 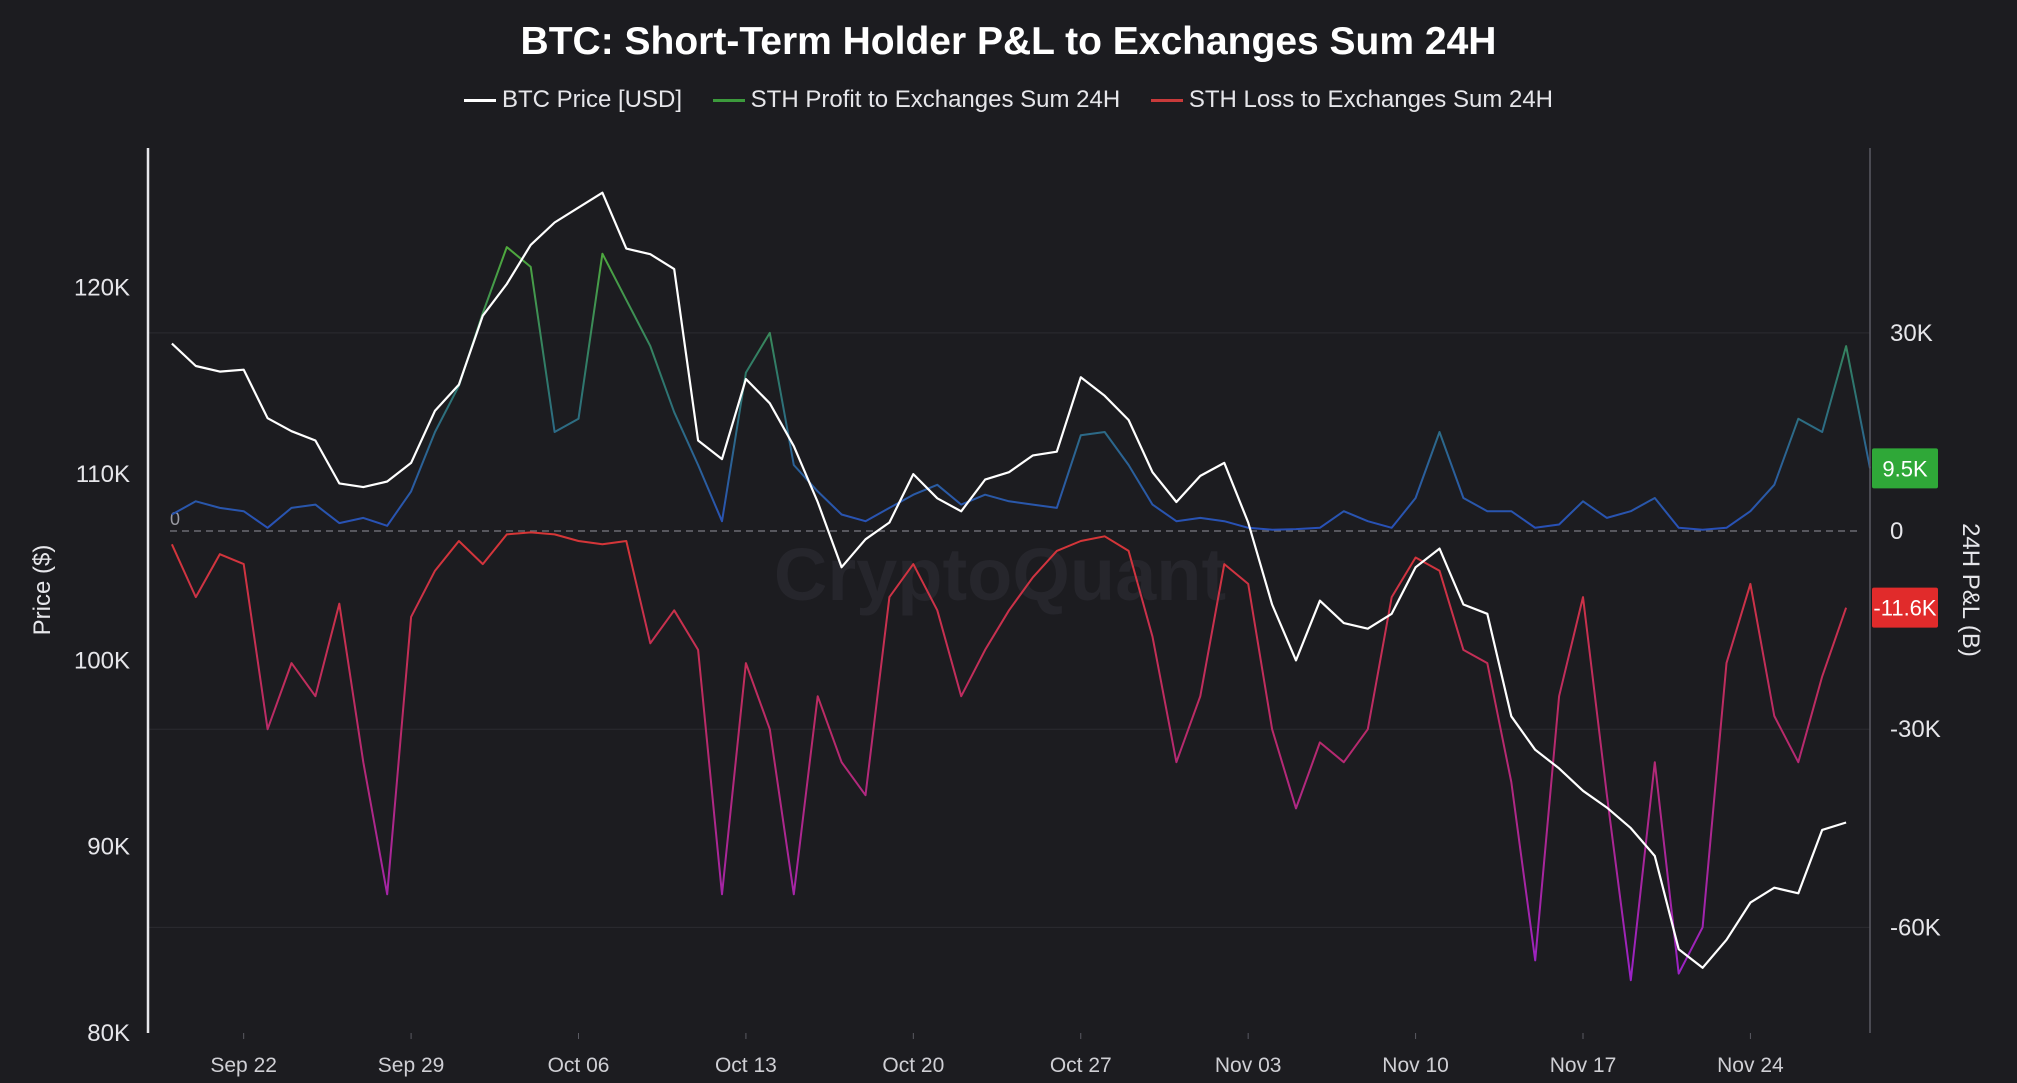 What do you see at coordinates (1166, 101) in the screenshot?
I see `legend-swatch-sth-loss` at bounding box center [1166, 101].